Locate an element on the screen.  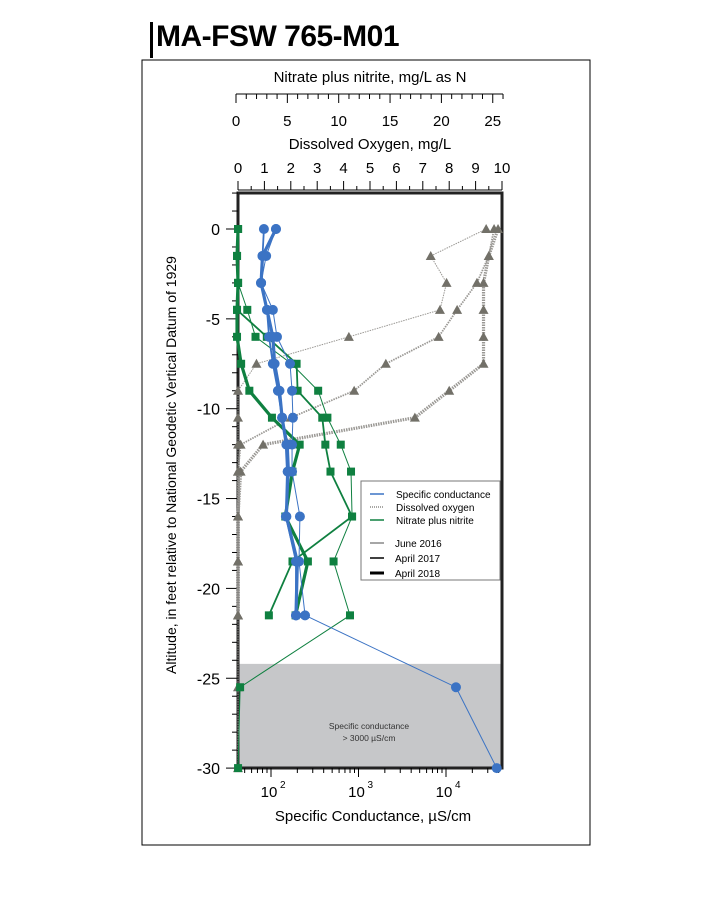
legend-label-june-2016: June 2016 is located at coordinates (418, 544).